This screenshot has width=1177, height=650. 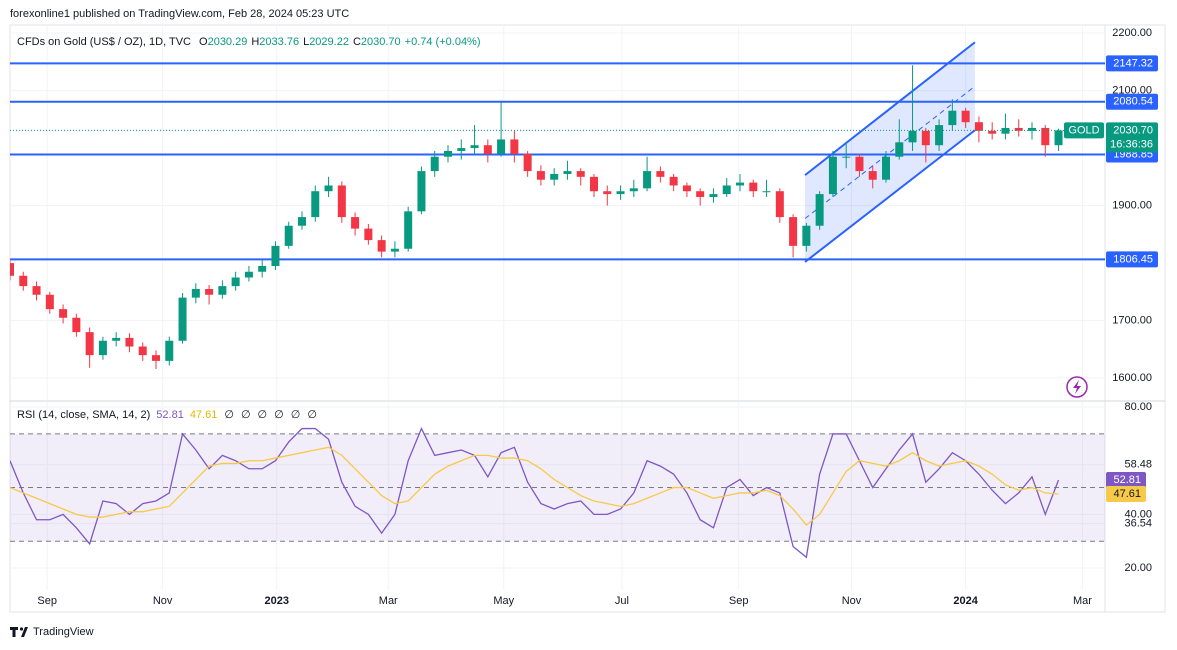 What do you see at coordinates (852, 601) in the screenshot?
I see `x-tick-label: Nov` at bounding box center [852, 601].